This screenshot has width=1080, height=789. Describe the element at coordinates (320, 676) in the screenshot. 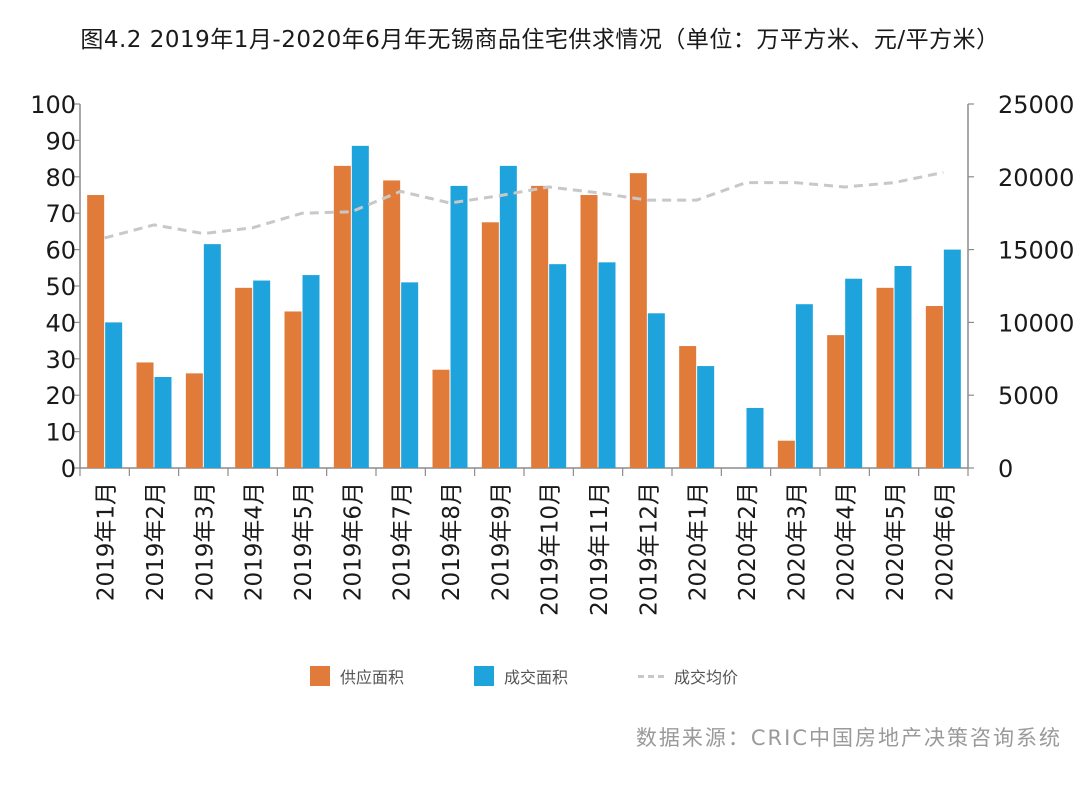

I see `legend-swatch-supply` at that location.